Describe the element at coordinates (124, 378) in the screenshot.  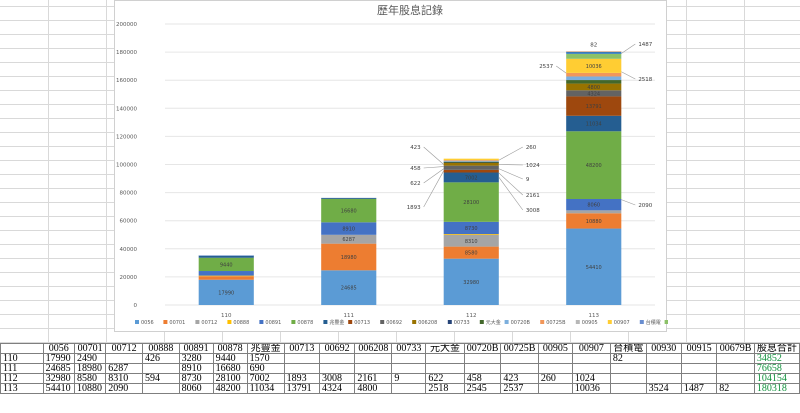
I see `table-cell: 8310` at that location.